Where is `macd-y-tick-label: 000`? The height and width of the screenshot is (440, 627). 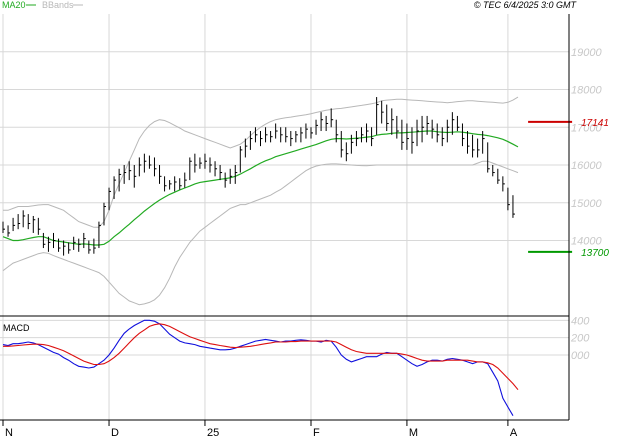 macd-y-tick-label: 000 is located at coordinates (580, 356).